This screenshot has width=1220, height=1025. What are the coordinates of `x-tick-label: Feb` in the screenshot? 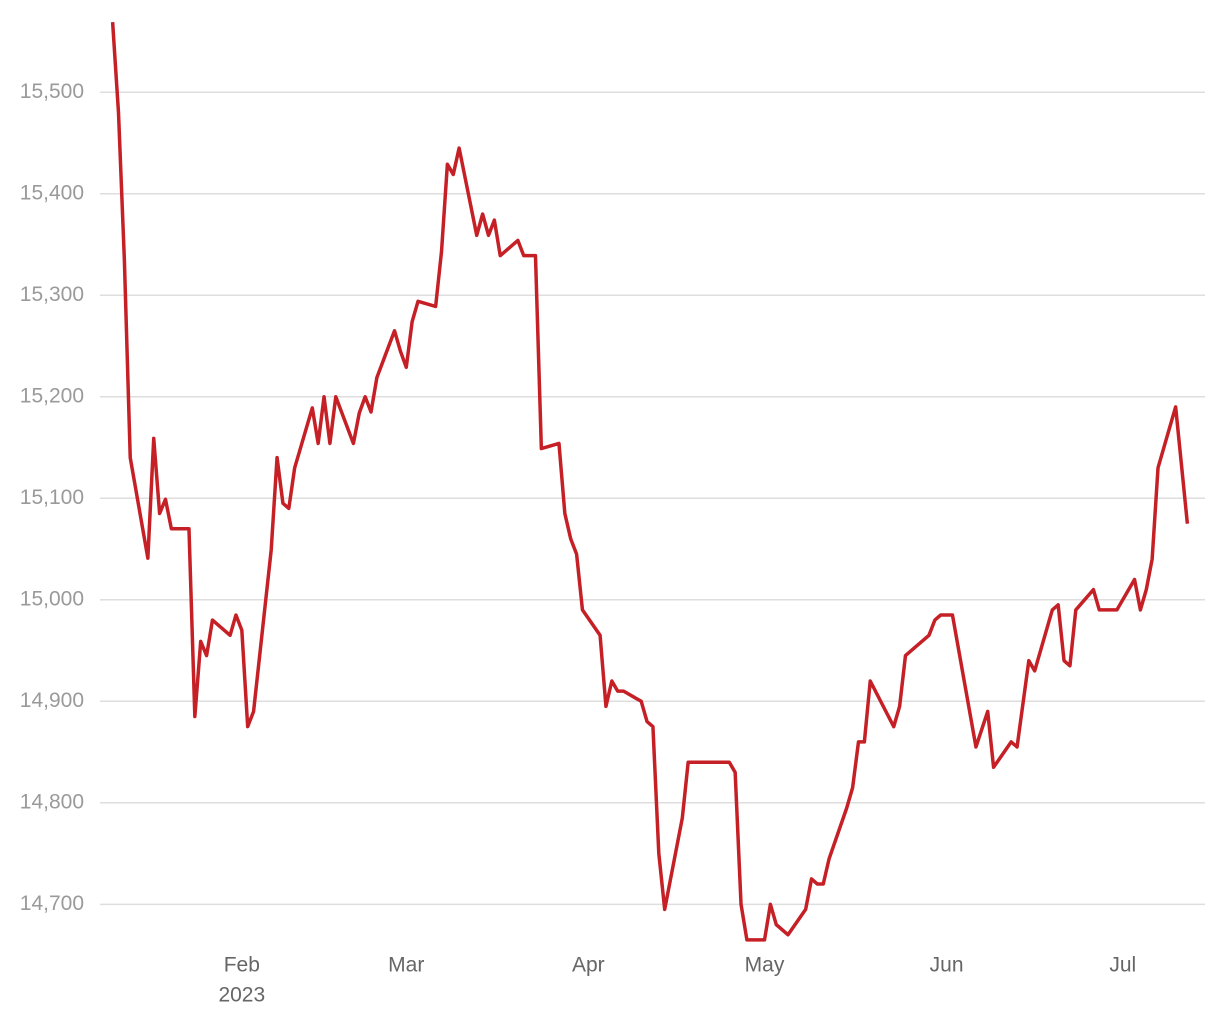 It's located at (242, 965).